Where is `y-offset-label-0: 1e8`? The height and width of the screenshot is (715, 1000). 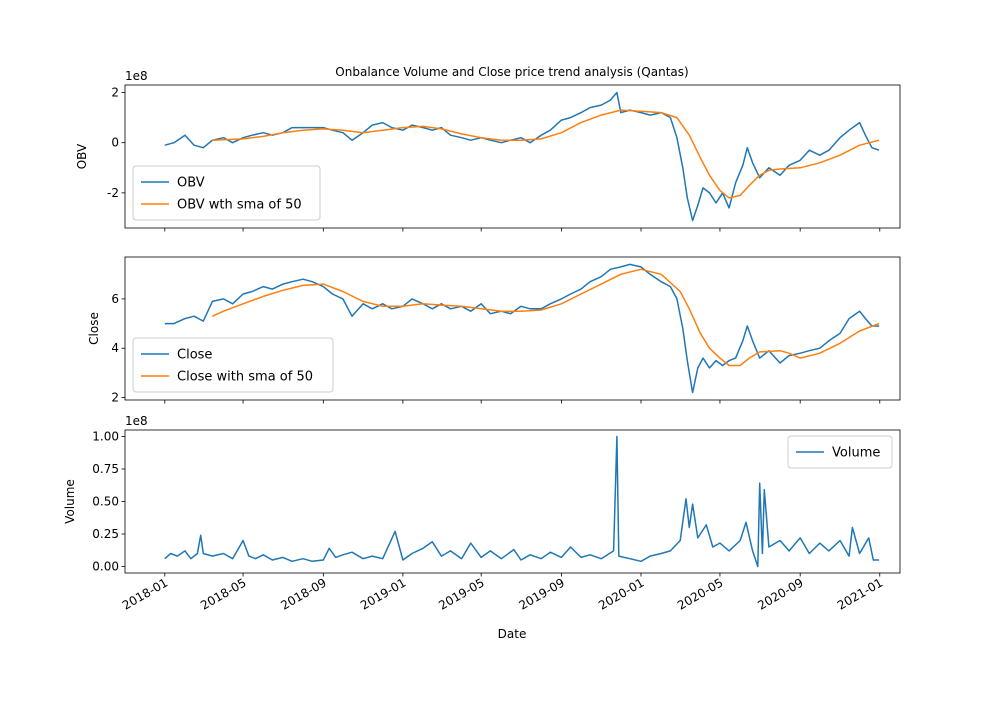 y-offset-label-0: 1e8 is located at coordinates (136, 76).